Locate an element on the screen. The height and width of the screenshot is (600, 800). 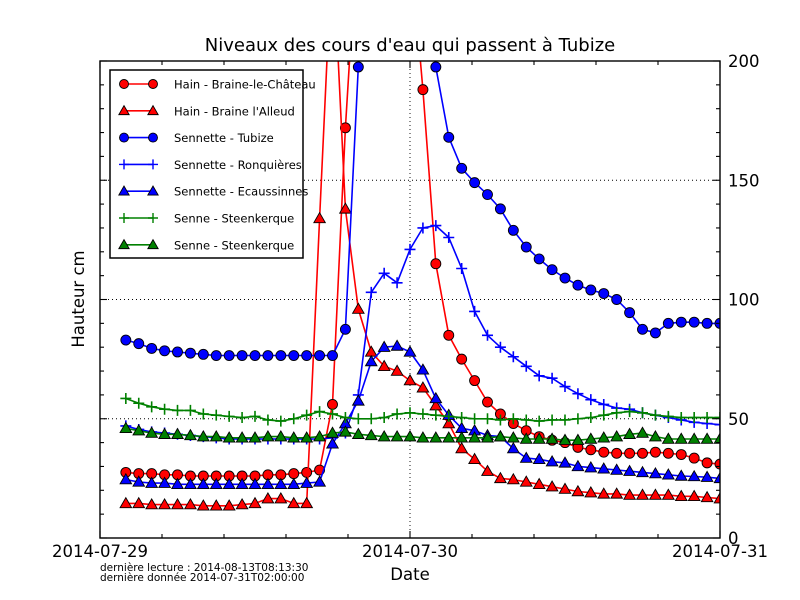
annotation-last-data: dernière donnée 2014-07-31T02:00:00 is located at coordinates (202, 578).